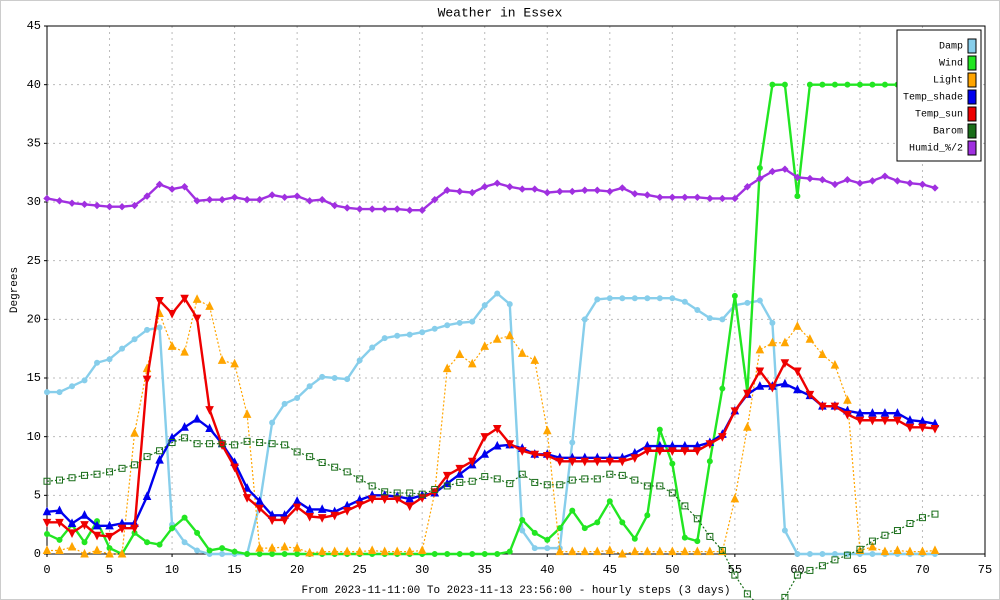 This screenshot has width=1000, height=600. What do you see at coordinates (972, 148) in the screenshot?
I see `legend-swatch` at bounding box center [972, 148].